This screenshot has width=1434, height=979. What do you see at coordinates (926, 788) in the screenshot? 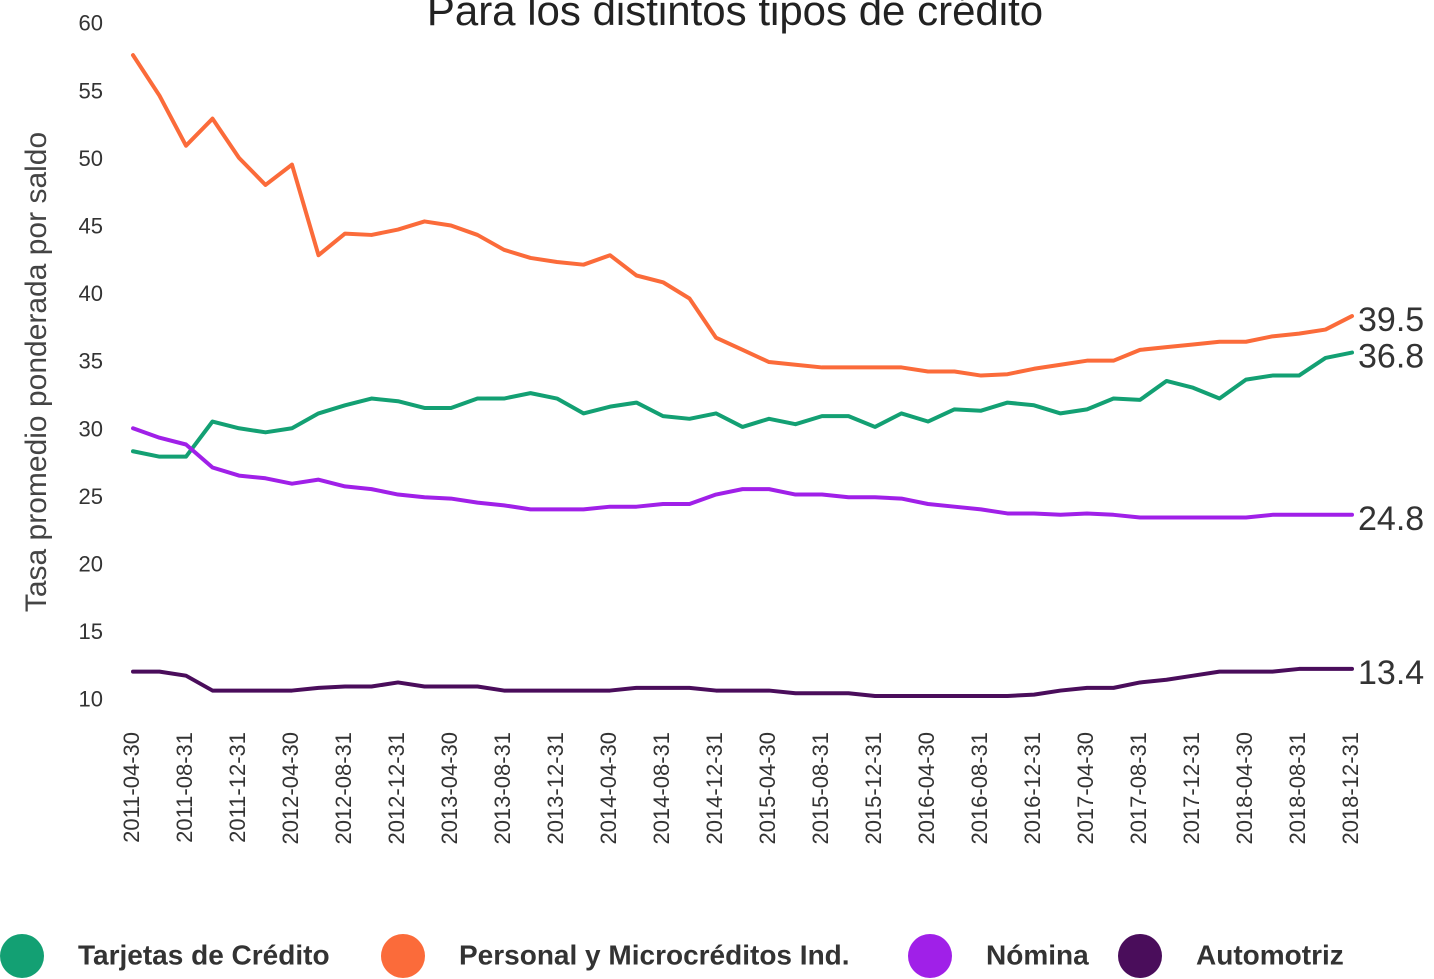
I see `x-tick-label: 2016-04-30` at bounding box center [926, 788].